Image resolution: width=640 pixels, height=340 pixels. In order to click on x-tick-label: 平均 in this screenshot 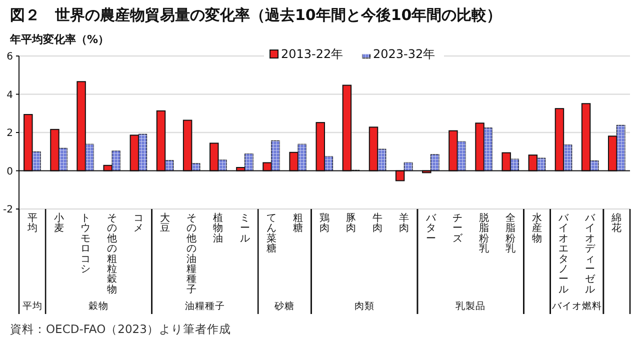, I will do `click(32, 223)`.